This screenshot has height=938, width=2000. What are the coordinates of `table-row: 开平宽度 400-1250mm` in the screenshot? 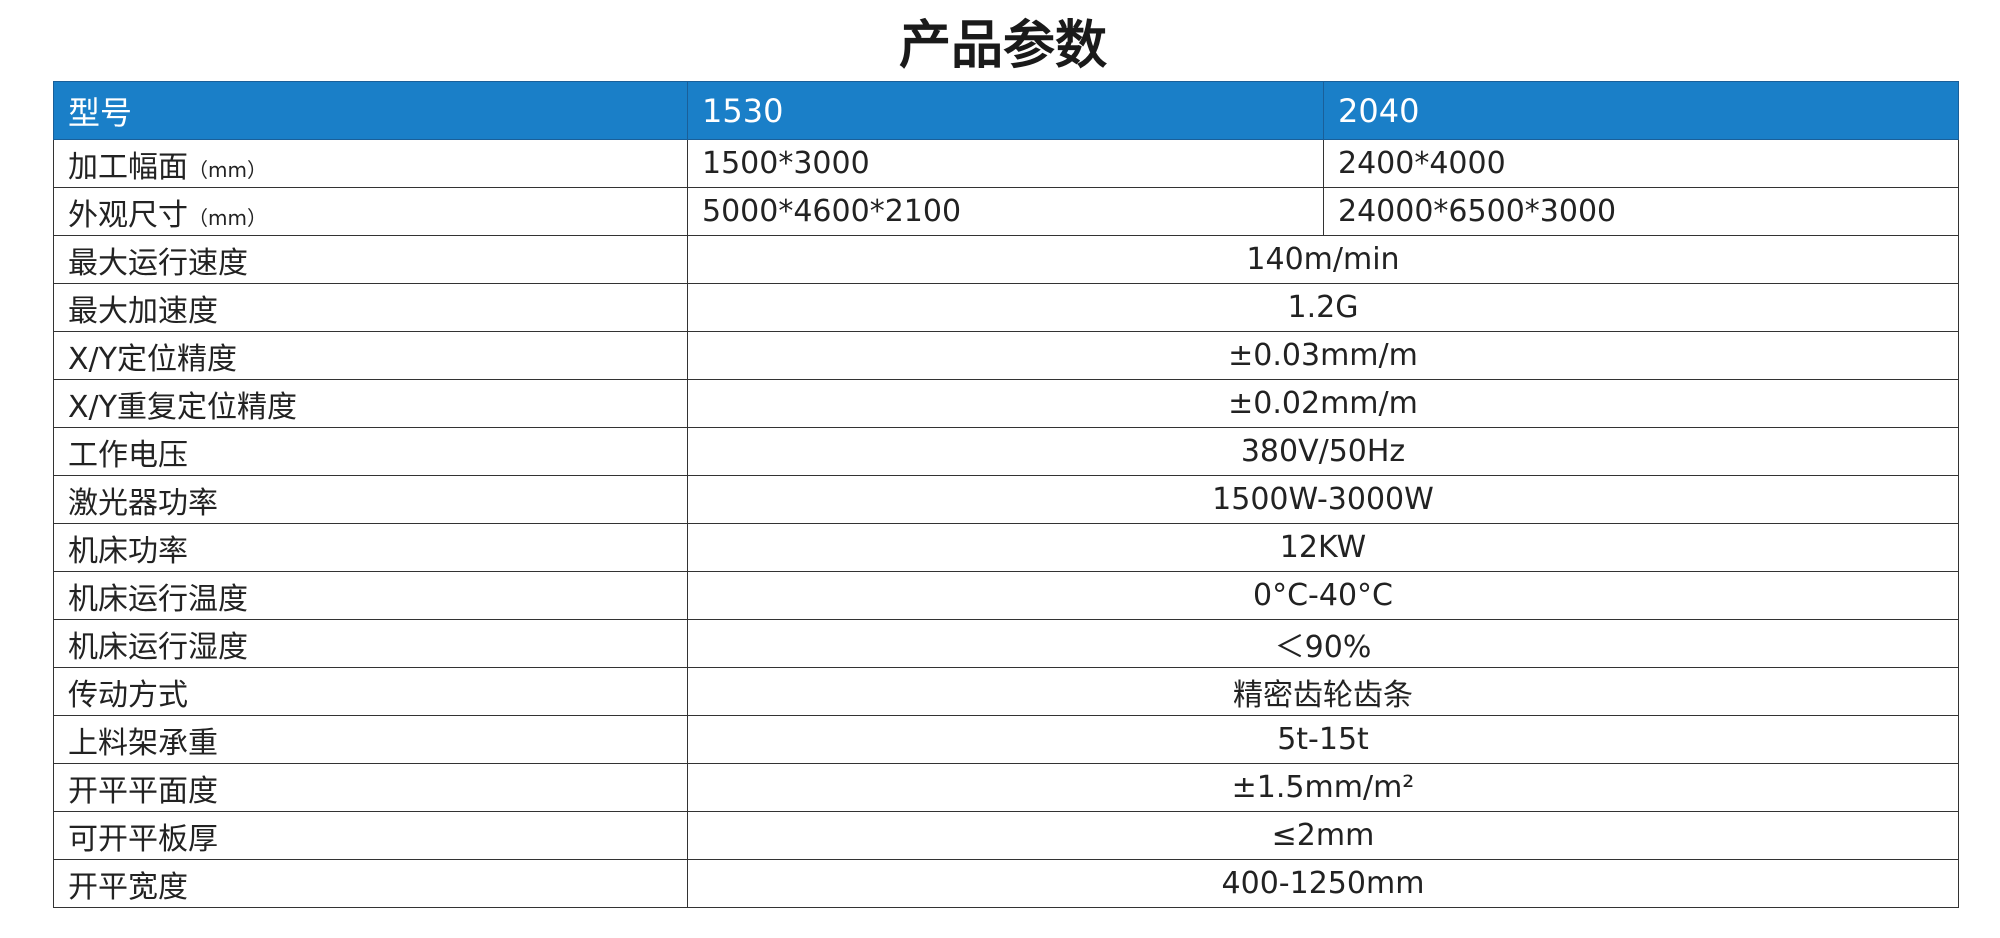 It's located at (1006, 883).